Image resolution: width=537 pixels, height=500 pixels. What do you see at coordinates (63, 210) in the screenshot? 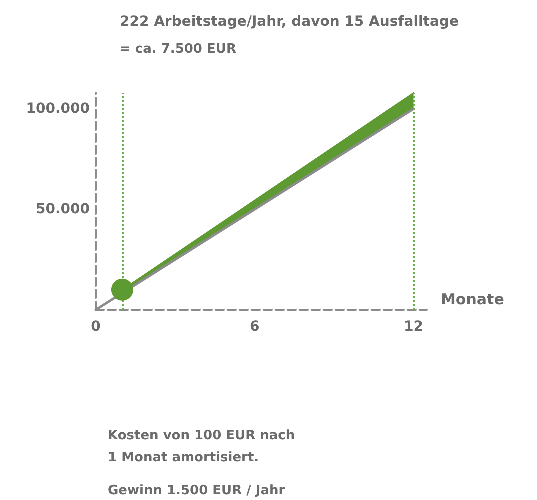
I see `y-tick-label: 50.000` at bounding box center [63, 210].